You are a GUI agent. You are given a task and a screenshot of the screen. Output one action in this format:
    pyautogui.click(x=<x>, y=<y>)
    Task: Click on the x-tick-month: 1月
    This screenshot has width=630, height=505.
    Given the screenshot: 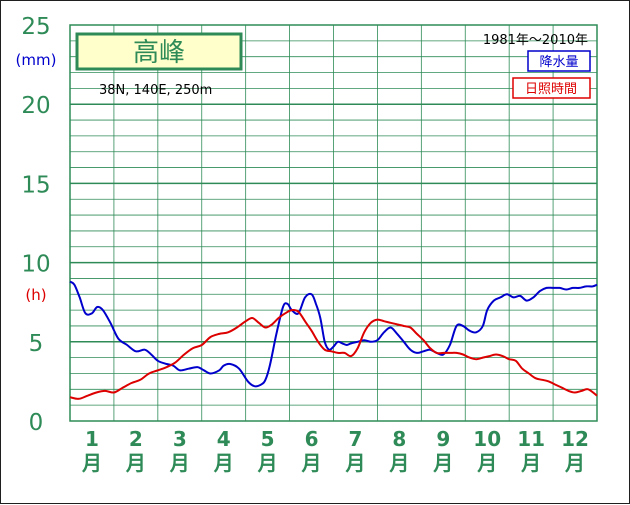 What is the action you would take?
    pyautogui.click(x=91, y=451)
    